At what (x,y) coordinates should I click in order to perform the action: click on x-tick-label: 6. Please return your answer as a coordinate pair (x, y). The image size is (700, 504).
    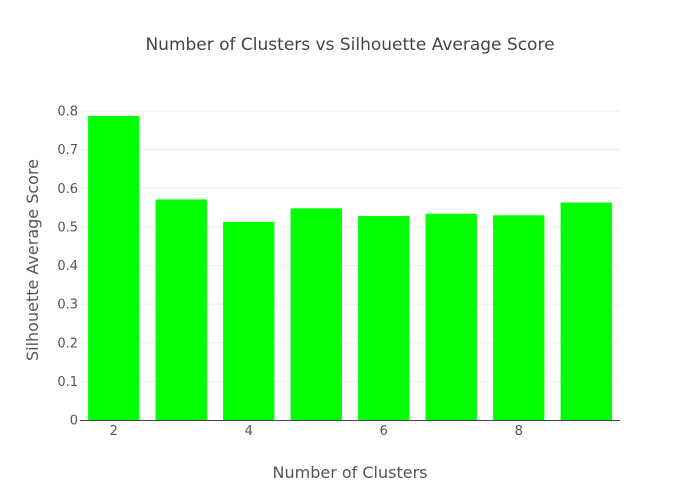
    Looking at the image, I should click on (384, 431).